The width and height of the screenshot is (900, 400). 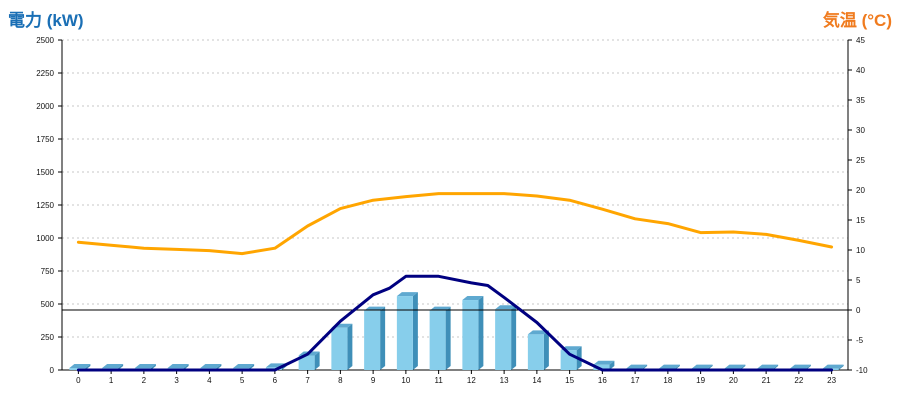 What do you see at coordinates (45, 238) in the screenshot?
I see `left-tick-label: 1000` at bounding box center [45, 238].